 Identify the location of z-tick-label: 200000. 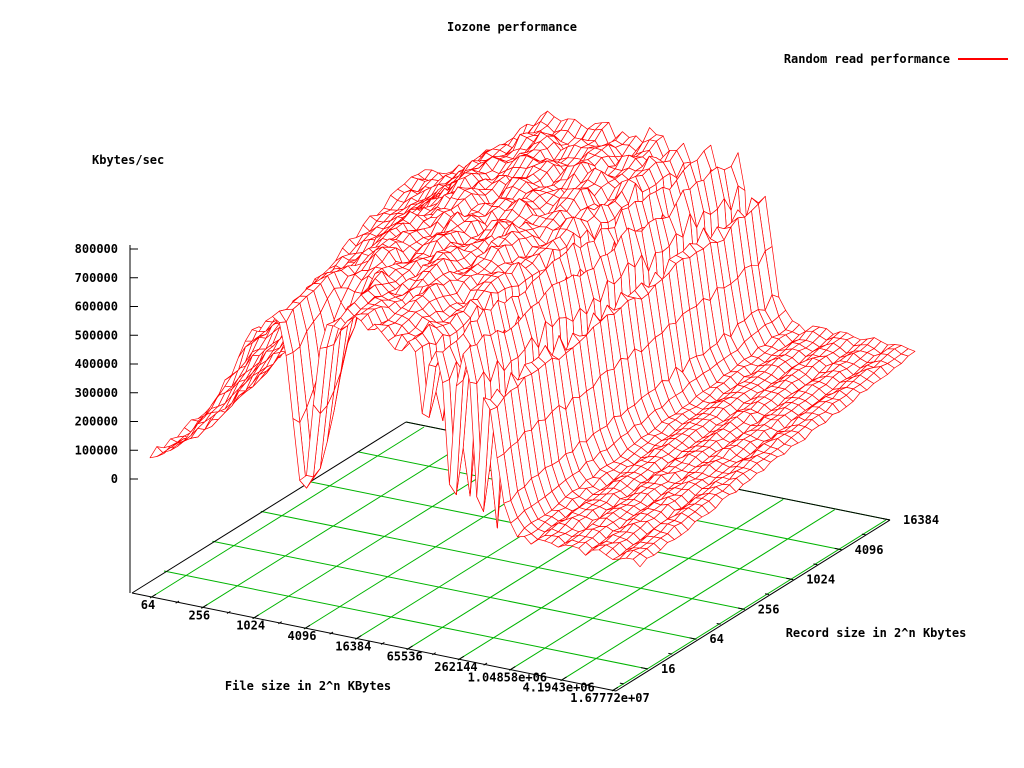
(96, 422).